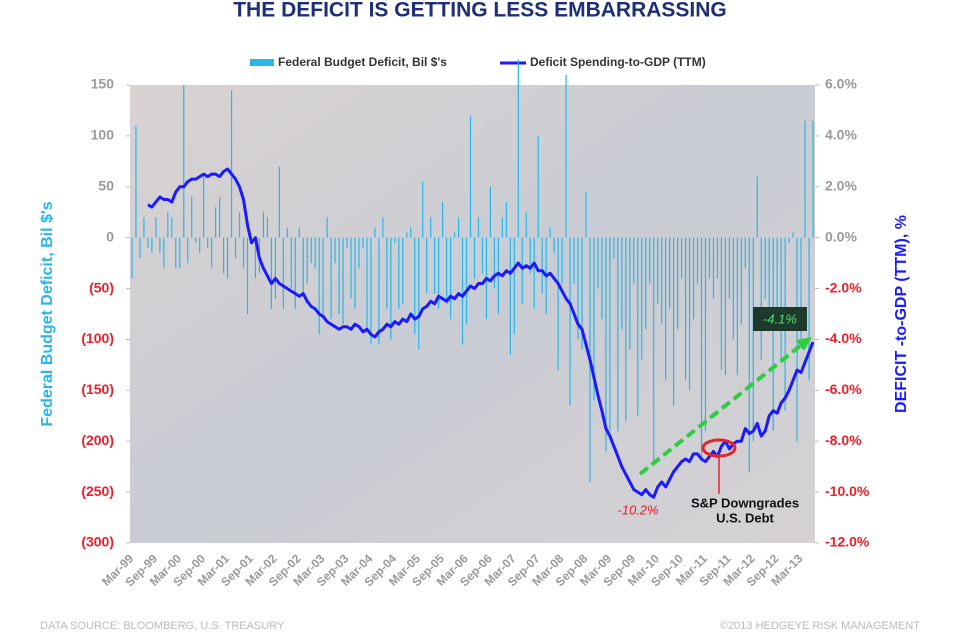  Describe the element at coordinates (841, 135) in the screenshot. I see `y2-tick-label: 4.0%` at that location.